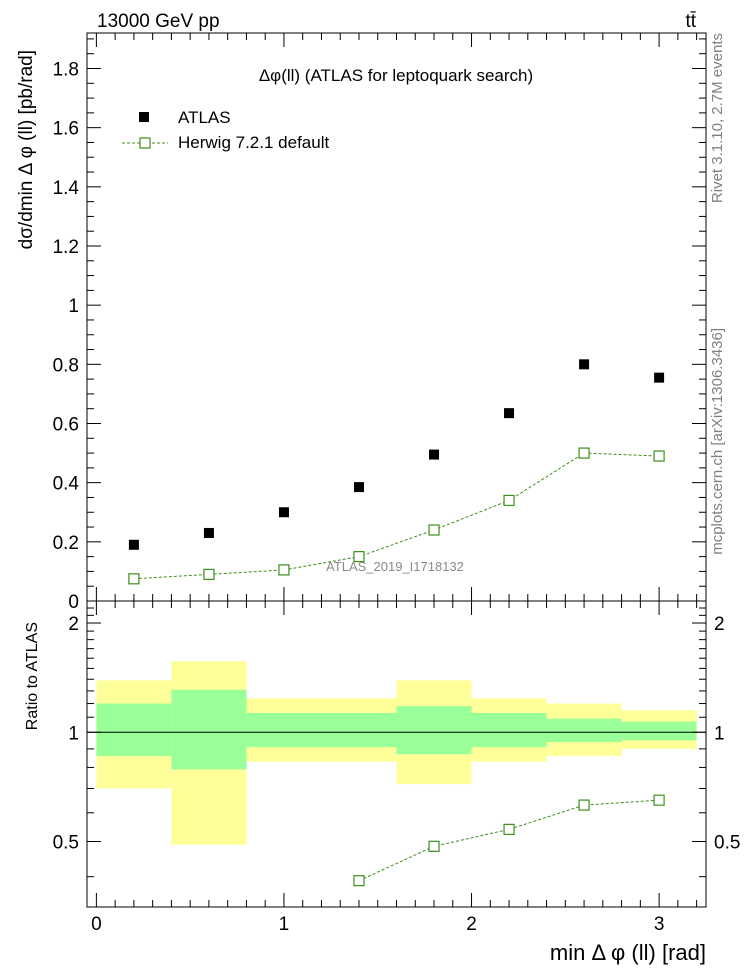 The height and width of the screenshot is (972, 746). What do you see at coordinates (719, 733) in the screenshot?
I see `ratio-y-tick-label-right: 1` at bounding box center [719, 733].